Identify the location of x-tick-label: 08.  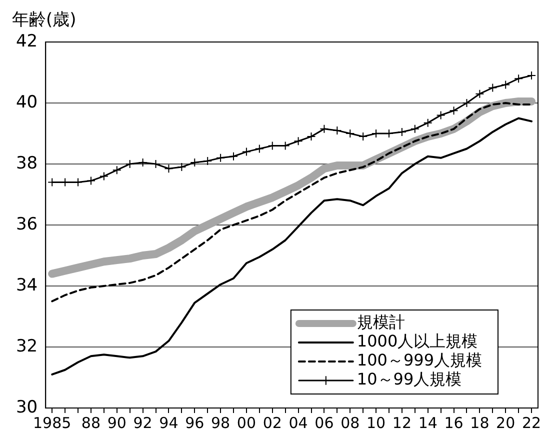
(350, 423).